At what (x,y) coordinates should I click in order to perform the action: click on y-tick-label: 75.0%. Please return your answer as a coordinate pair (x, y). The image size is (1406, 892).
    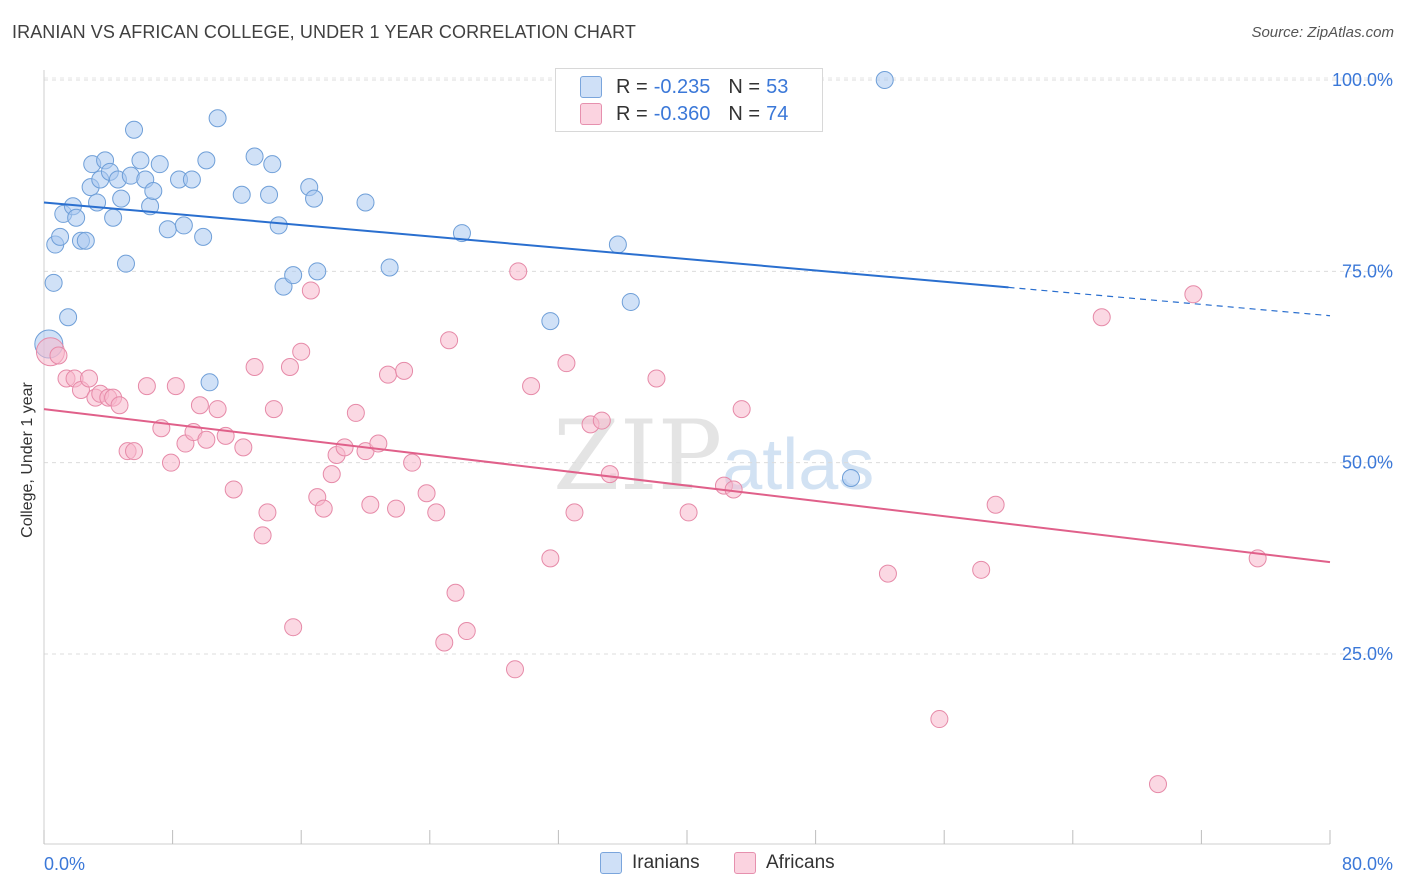
    Looking at the image, I should click on (1367, 271).